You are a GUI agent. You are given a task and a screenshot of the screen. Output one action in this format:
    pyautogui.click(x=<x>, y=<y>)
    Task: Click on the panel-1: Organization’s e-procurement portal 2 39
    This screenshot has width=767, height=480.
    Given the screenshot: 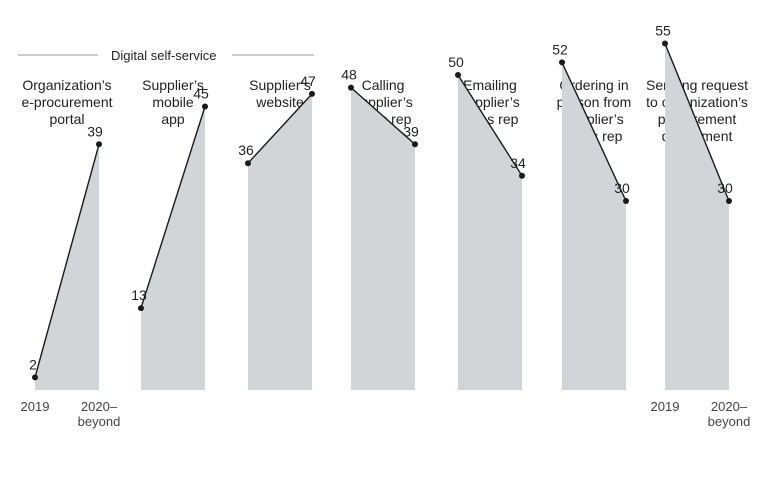 What is the action you would take?
    pyautogui.click(x=67, y=233)
    